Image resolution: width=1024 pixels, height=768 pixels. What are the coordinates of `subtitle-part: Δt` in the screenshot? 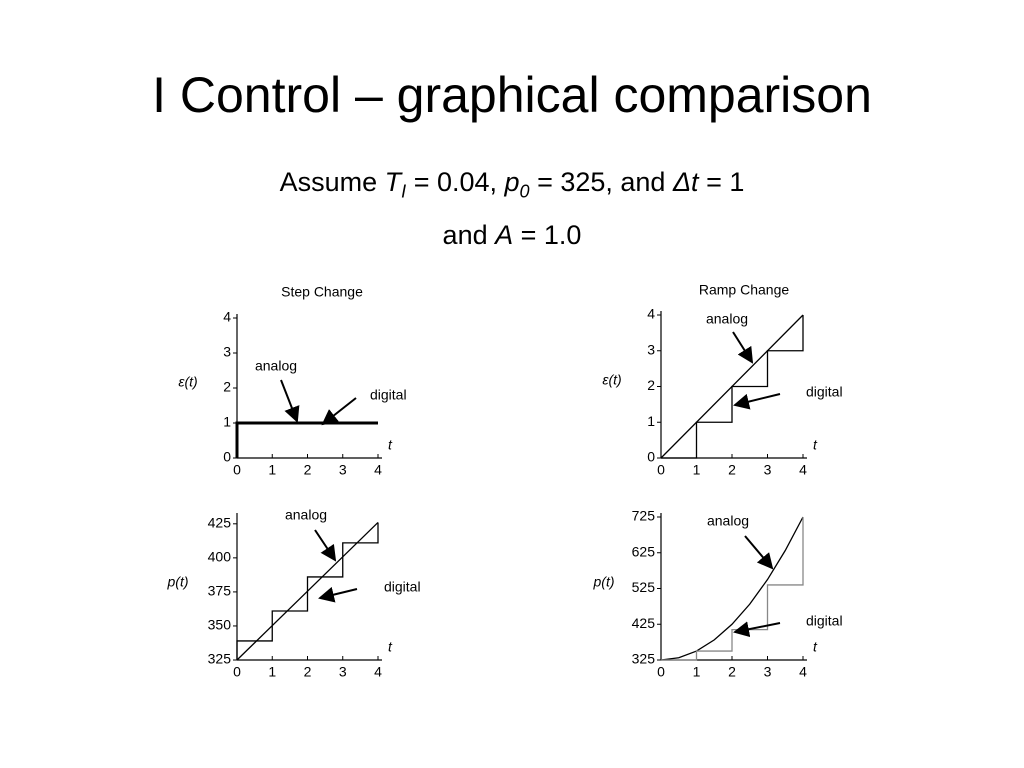 It's located at (685, 182).